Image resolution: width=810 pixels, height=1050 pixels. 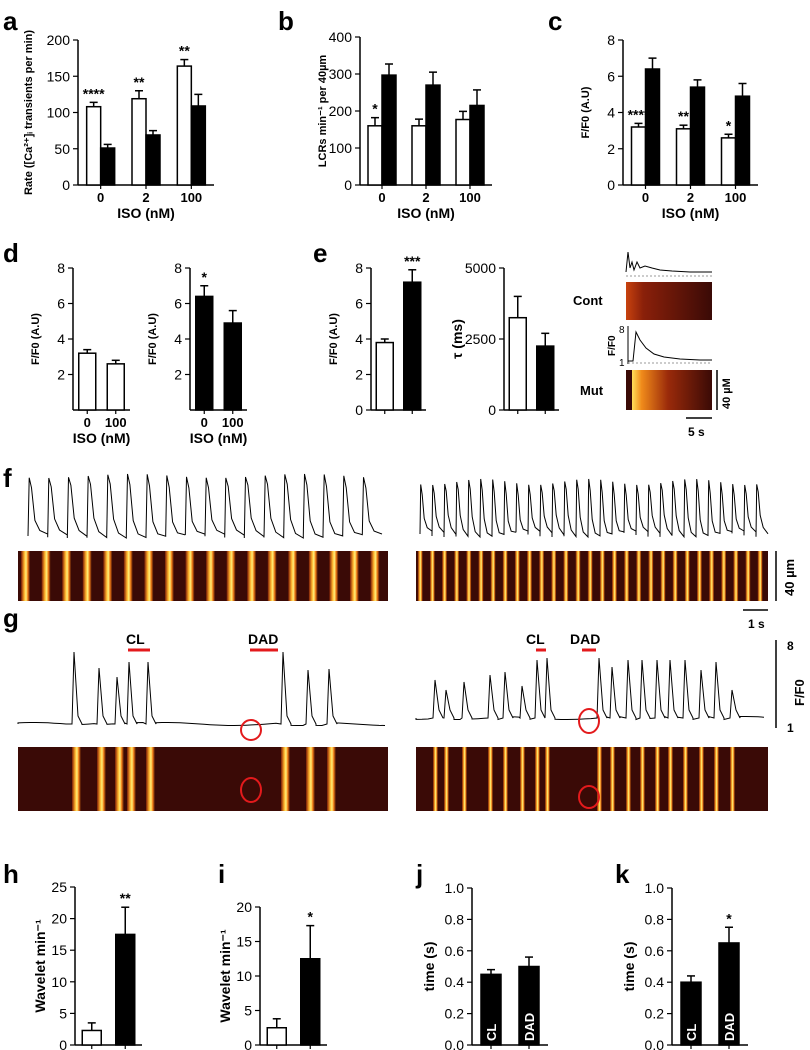 I want to click on g-left-linescan-circle, so click(x=251, y=790).